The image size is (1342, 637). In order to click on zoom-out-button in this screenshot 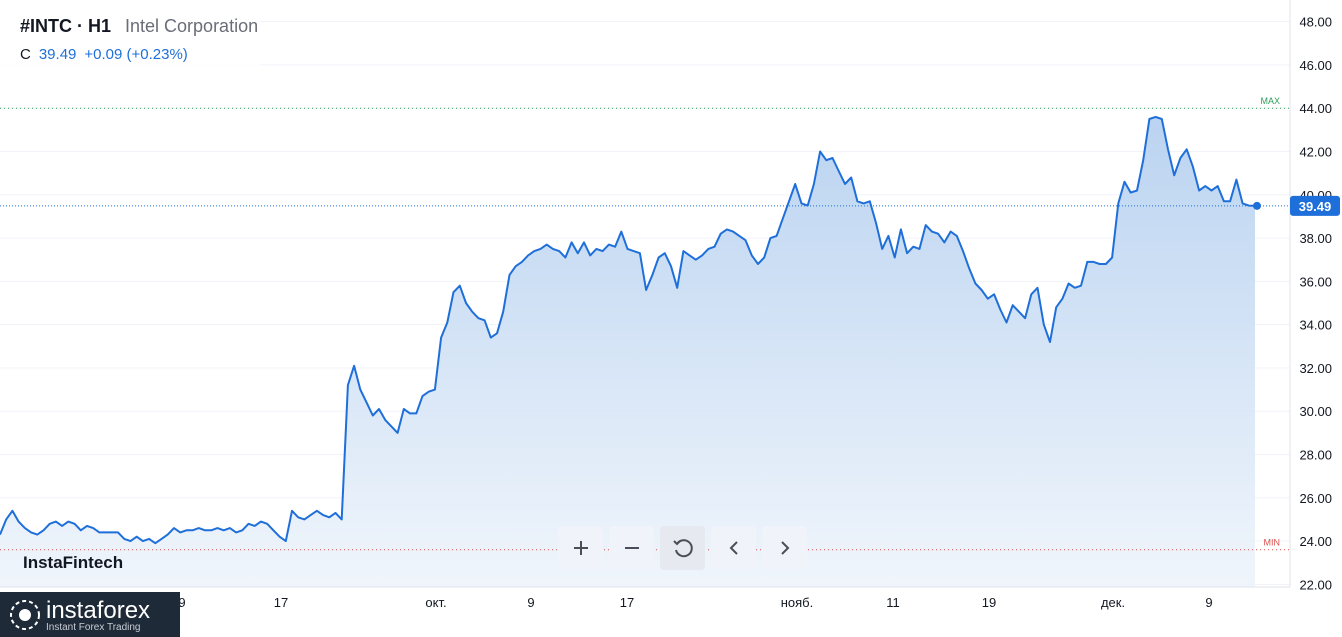, I will do `click(631, 548)`.